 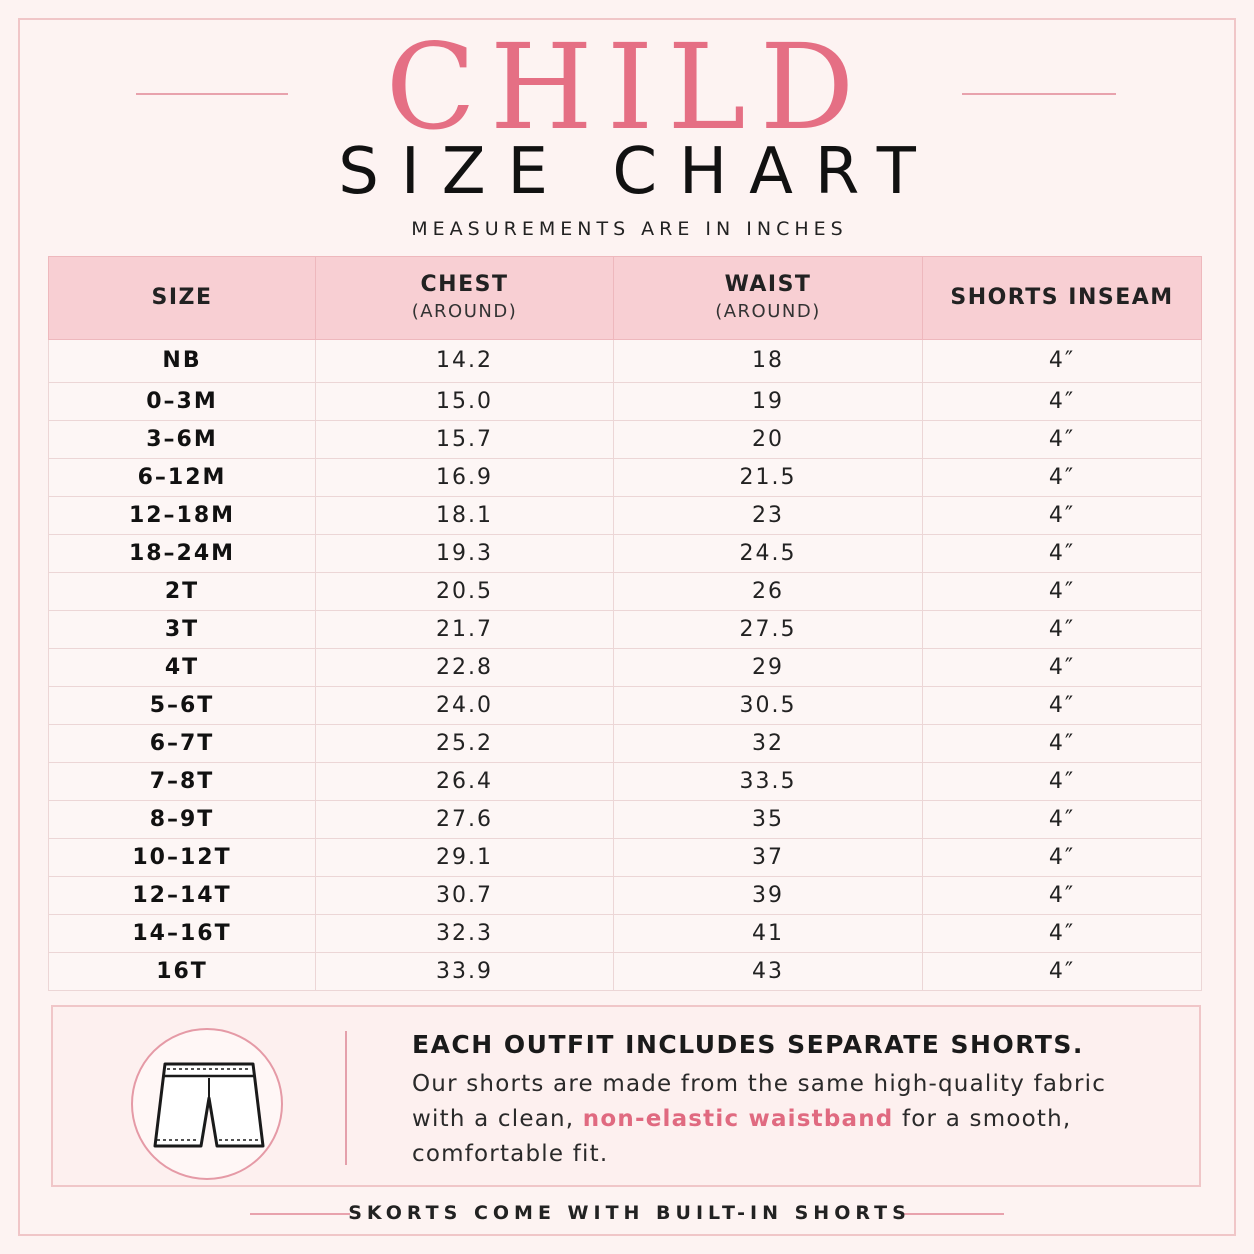 I want to click on info-body-text-end: for a smooth, comfortable fit., so click(x=742, y=1136).